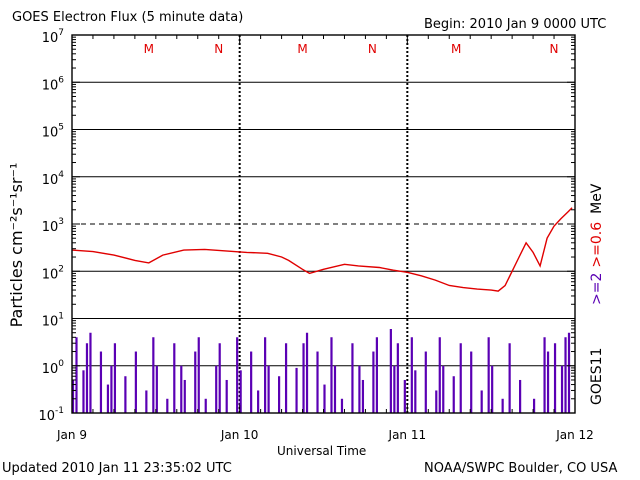 This screenshot has height=480, width=640. What do you see at coordinates (515, 24) in the screenshot?
I see `begin-time-label: Begin: 2010 Jan 9 0000 UTC` at bounding box center [515, 24].